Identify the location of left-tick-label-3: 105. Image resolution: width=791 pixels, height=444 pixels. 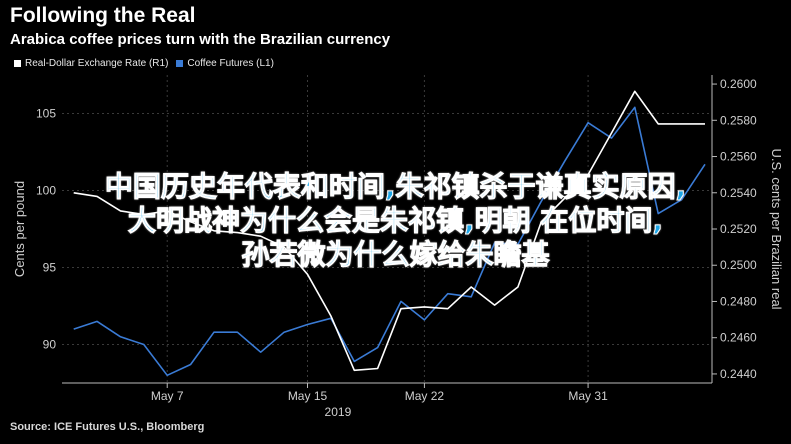
(46, 114).